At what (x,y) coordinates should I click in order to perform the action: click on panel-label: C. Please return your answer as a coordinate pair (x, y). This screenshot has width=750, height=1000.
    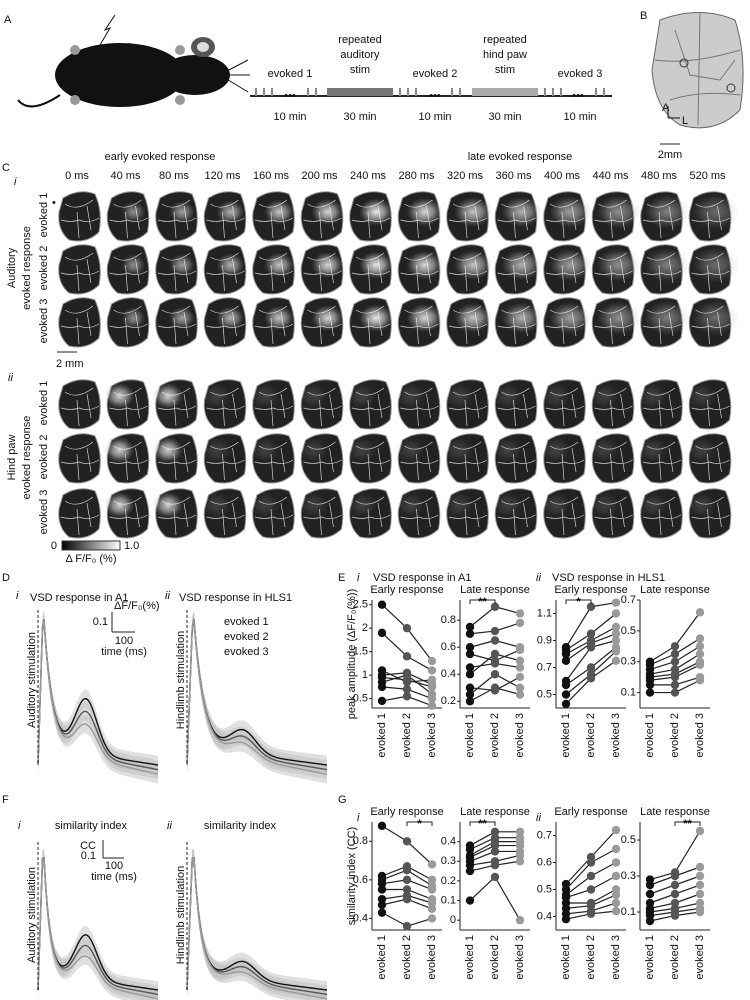
    Looking at the image, I should click on (6, 168).